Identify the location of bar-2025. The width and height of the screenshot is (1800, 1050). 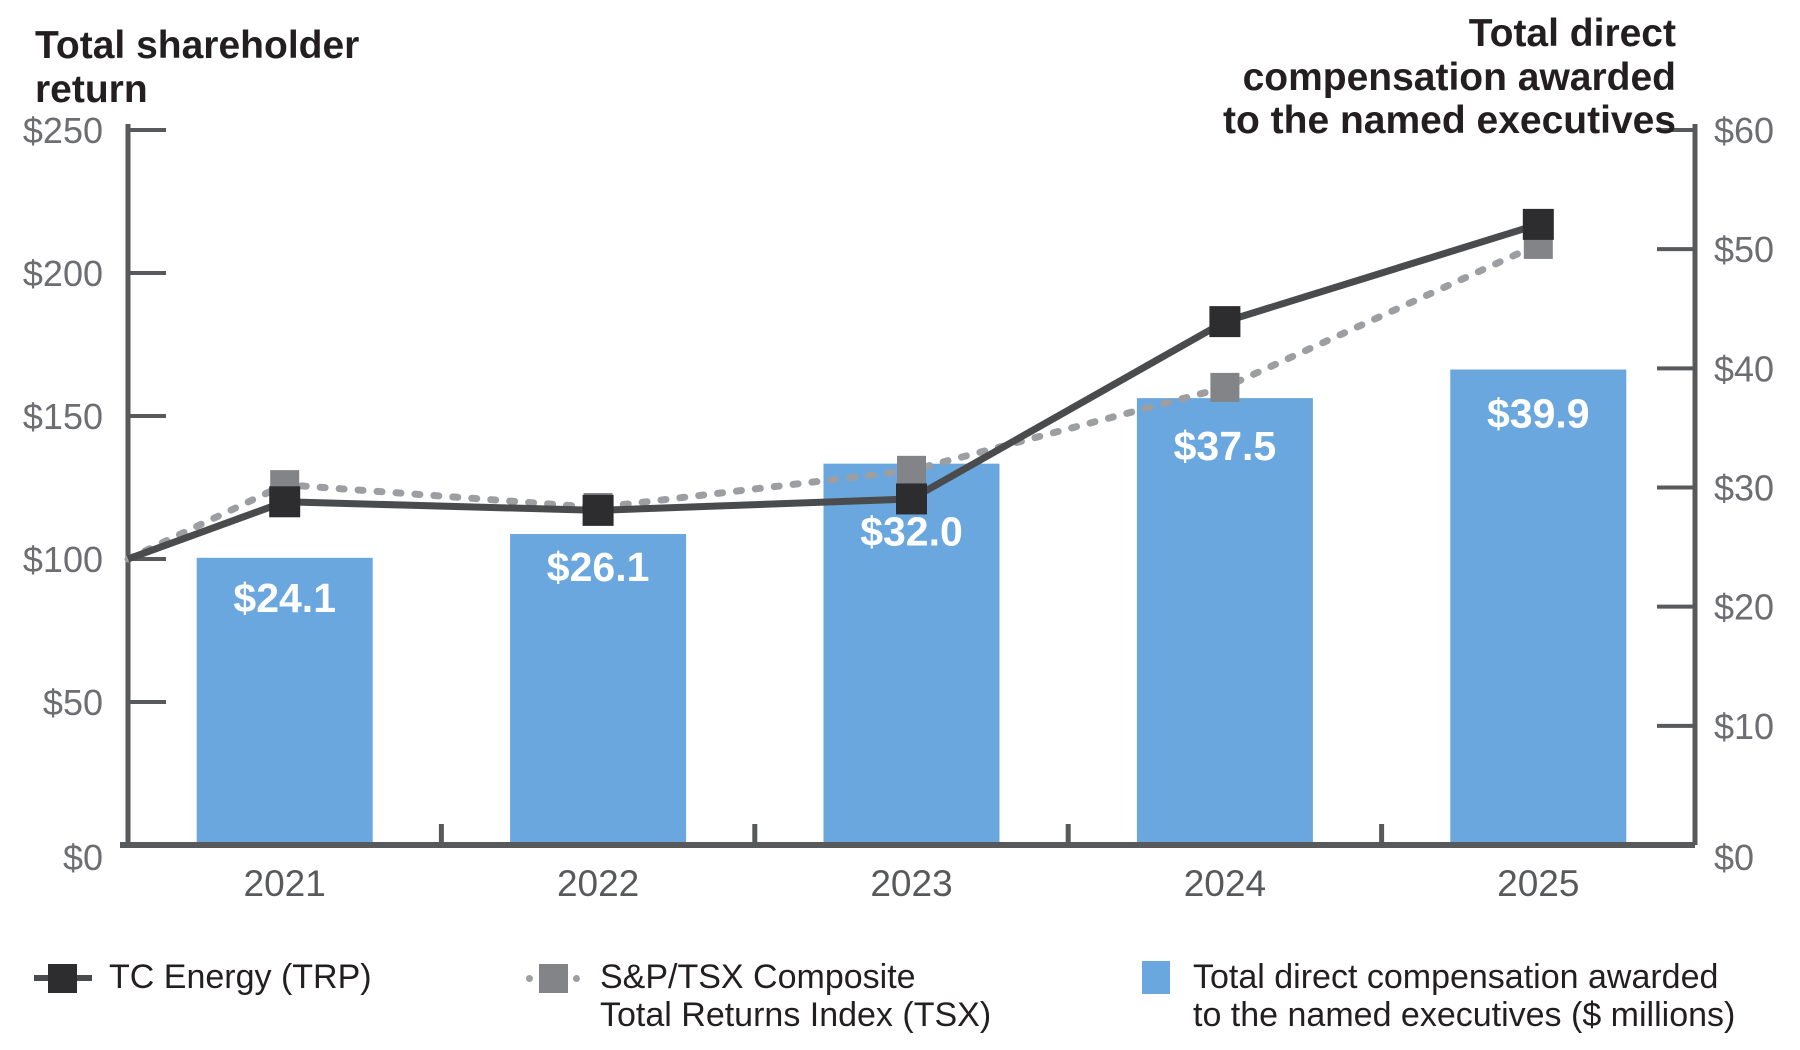
(1538, 607).